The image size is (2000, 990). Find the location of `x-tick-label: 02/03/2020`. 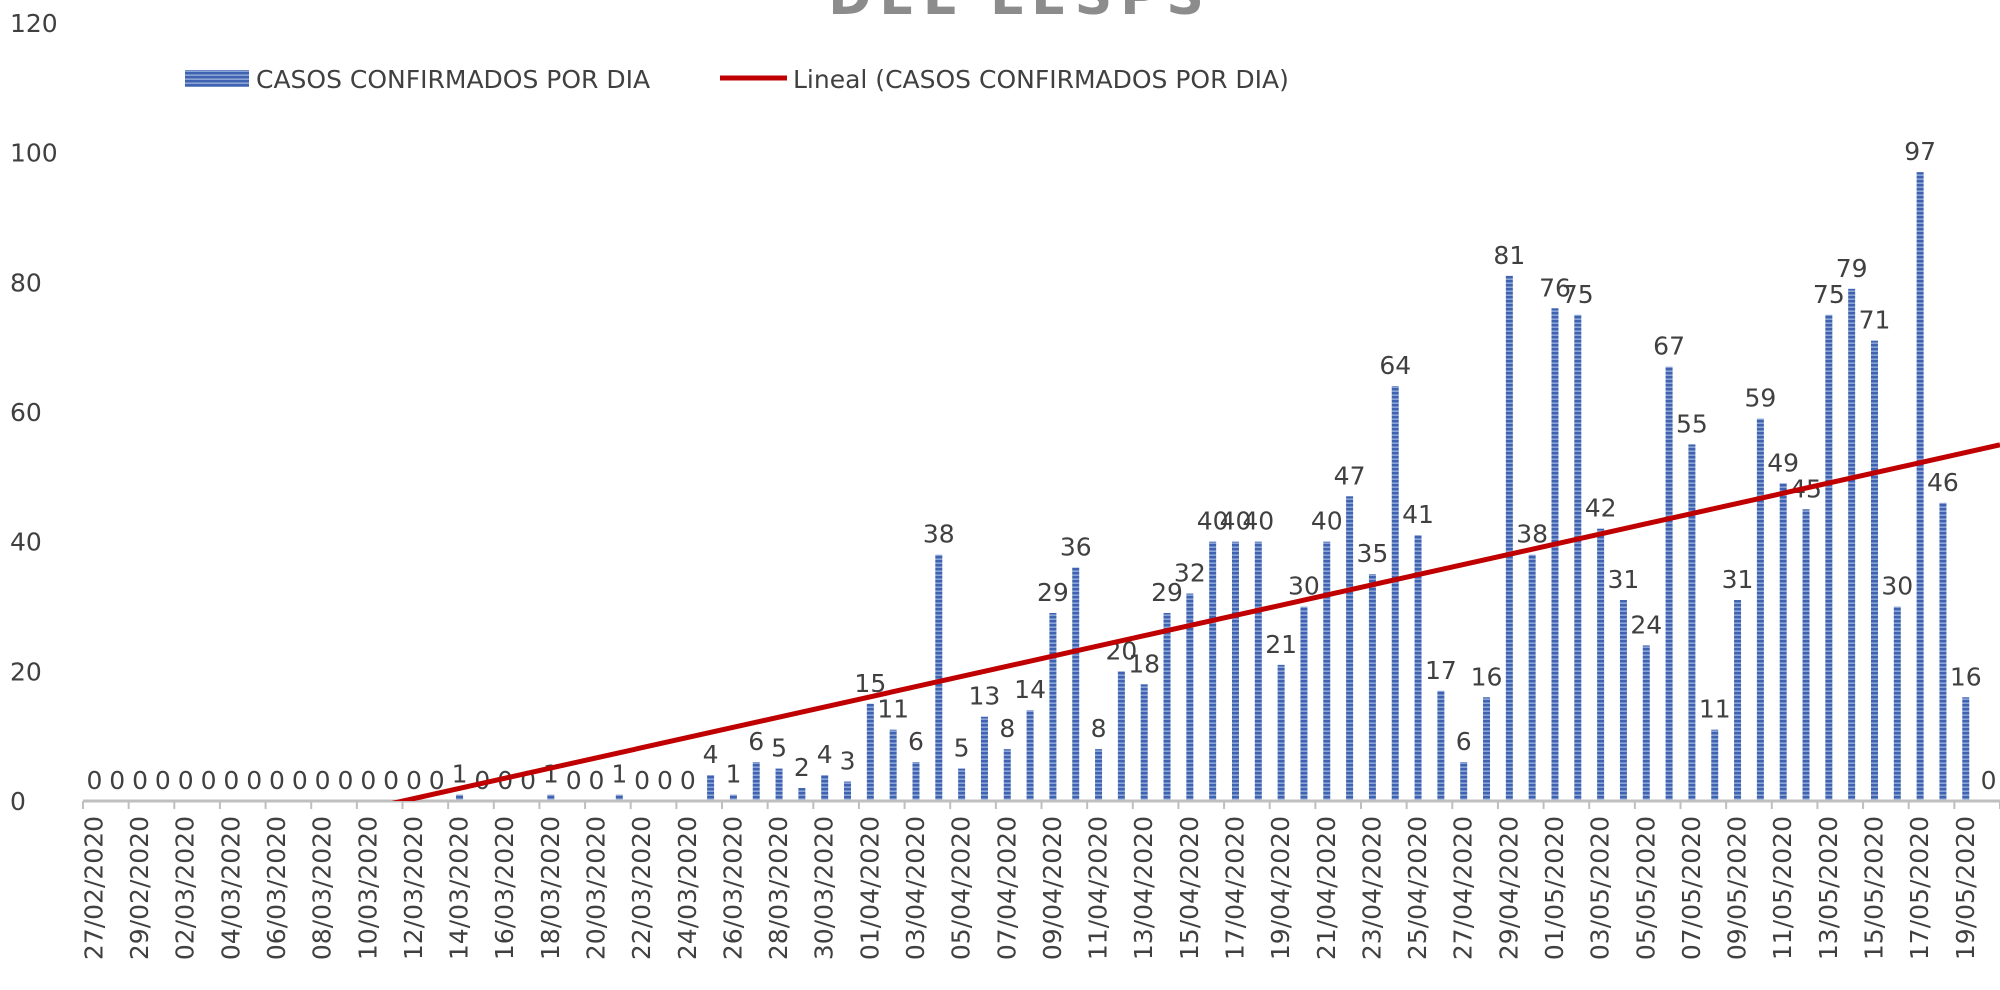

x-tick-label: 02/03/2020 is located at coordinates (185, 888).